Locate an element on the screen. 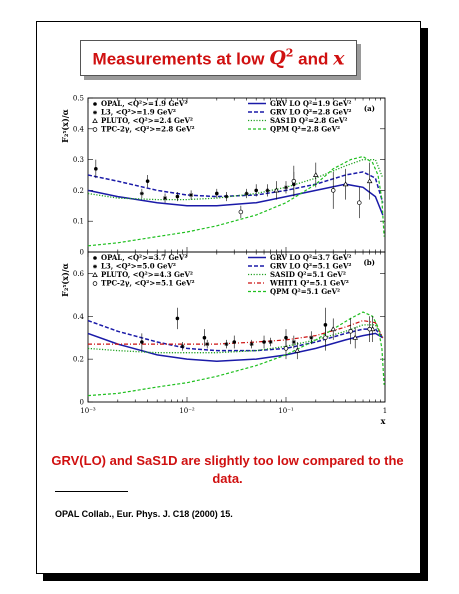 This screenshot has width=459, height=594. panel-a-legend-data-entry: PLUTO, <Q²>=2.4 GeV² is located at coordinates (147, 120).